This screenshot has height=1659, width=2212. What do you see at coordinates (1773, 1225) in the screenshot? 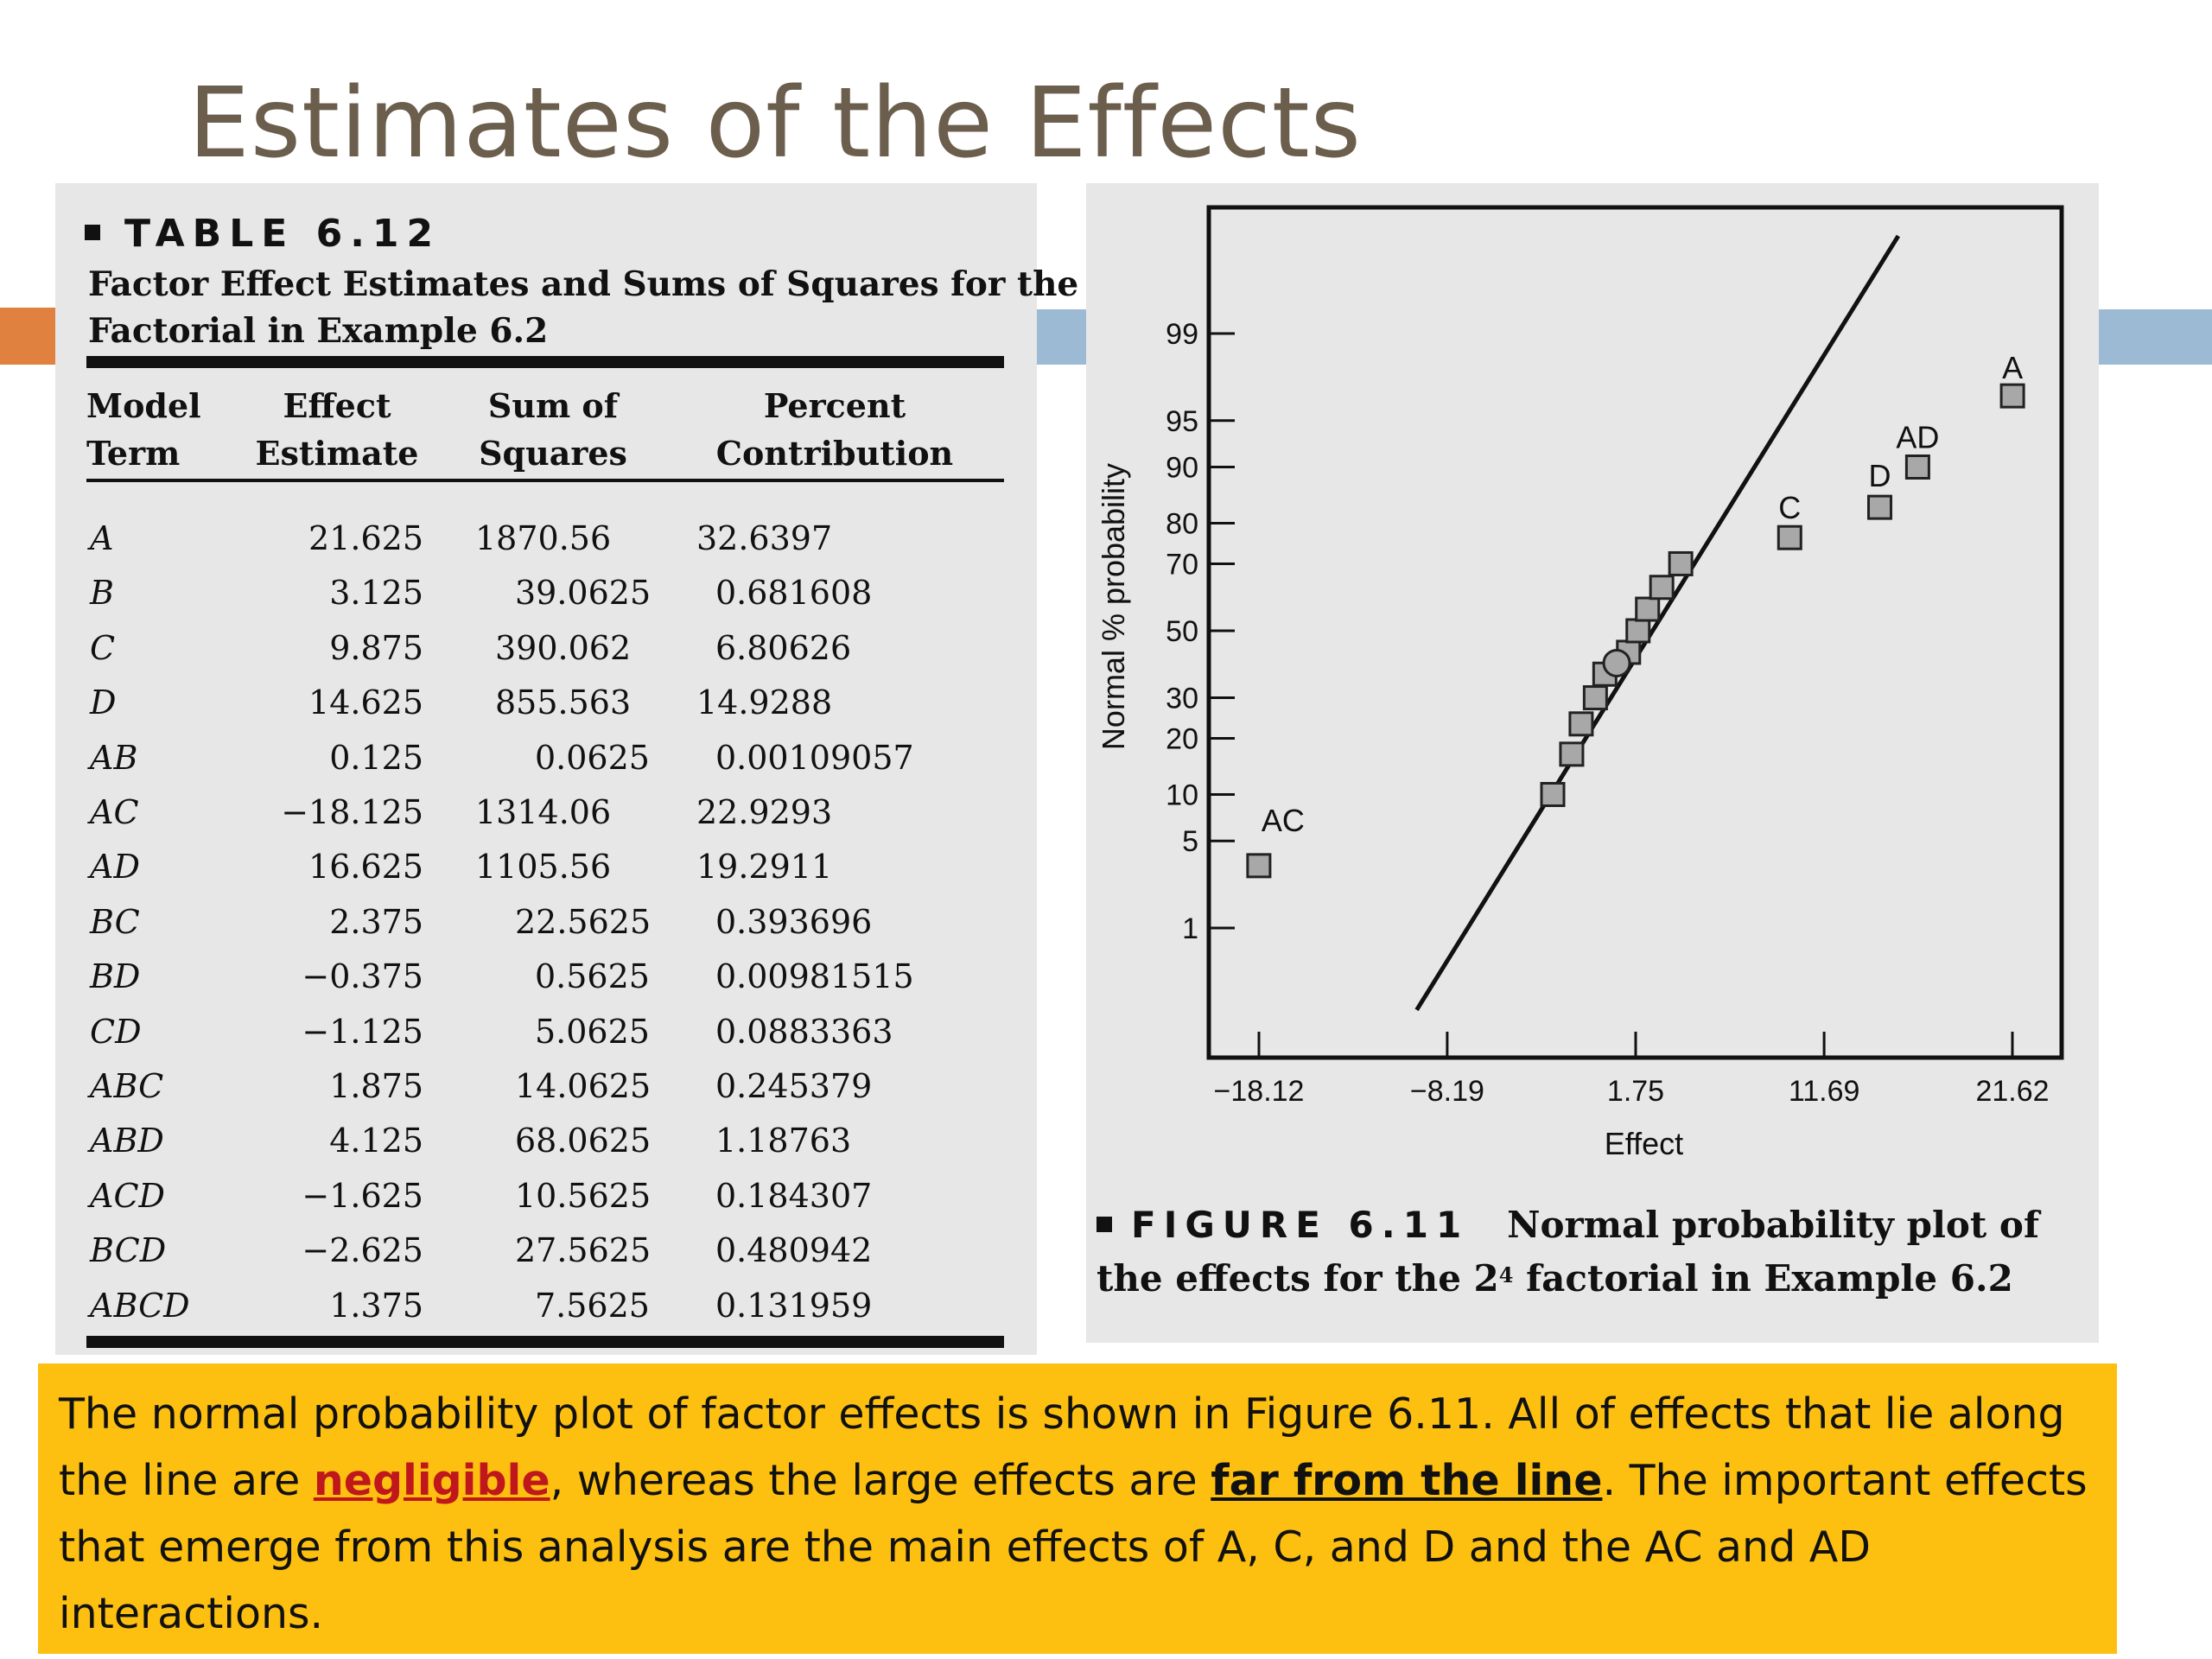
I see `figure-caption-line1: Normal probability plot of` at bounding box center [1773, 1225].